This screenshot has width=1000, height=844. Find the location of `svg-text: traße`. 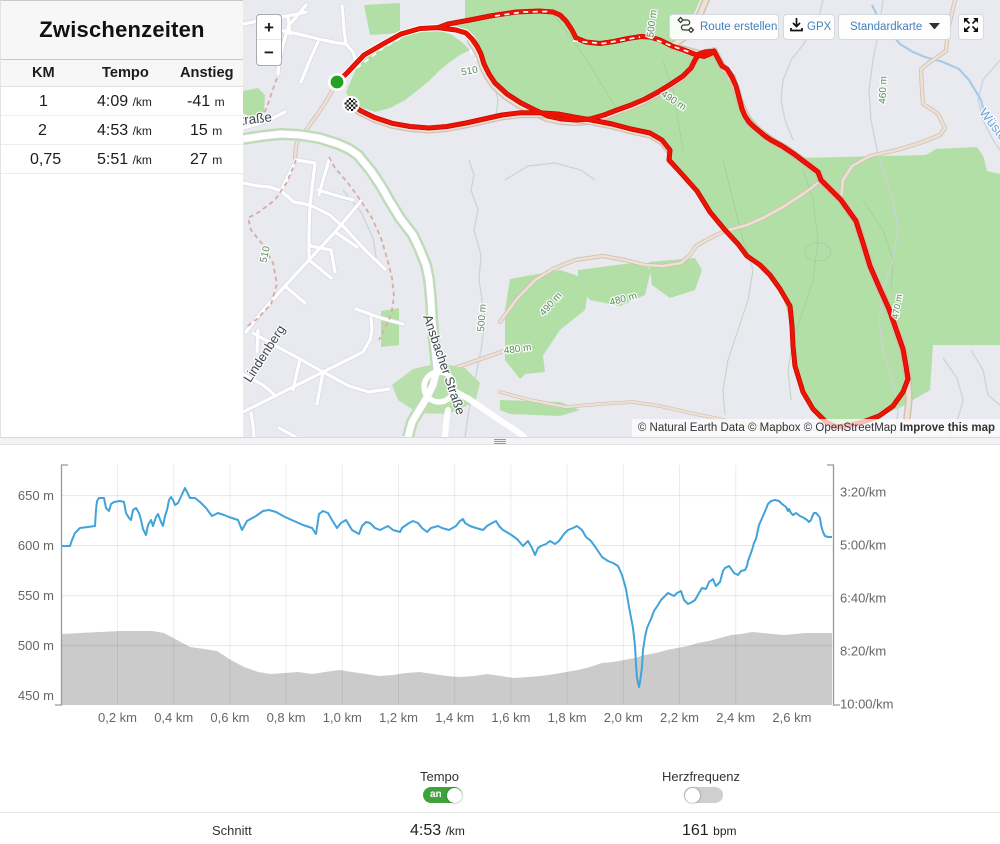

svg-text: traße is located at coordinates (258, 118).